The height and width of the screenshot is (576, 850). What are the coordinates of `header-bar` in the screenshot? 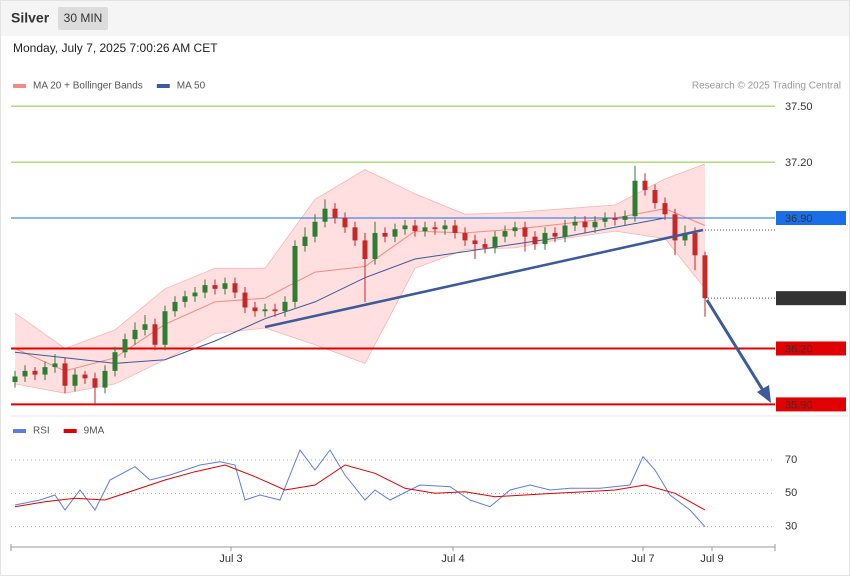 It's located at (425, 18).